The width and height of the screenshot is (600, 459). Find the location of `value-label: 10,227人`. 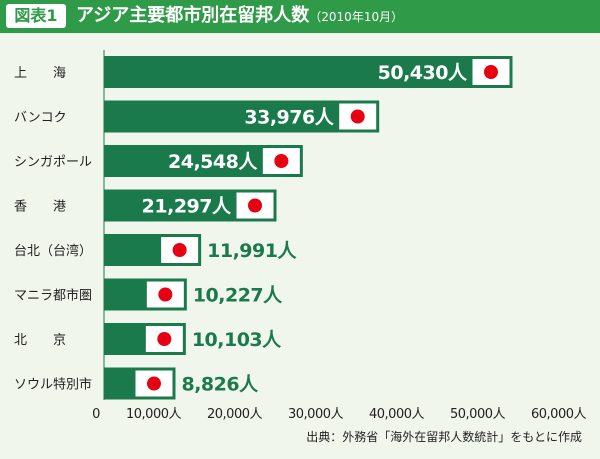

value-label: 10,227人 is located at coordinates (238, 296).